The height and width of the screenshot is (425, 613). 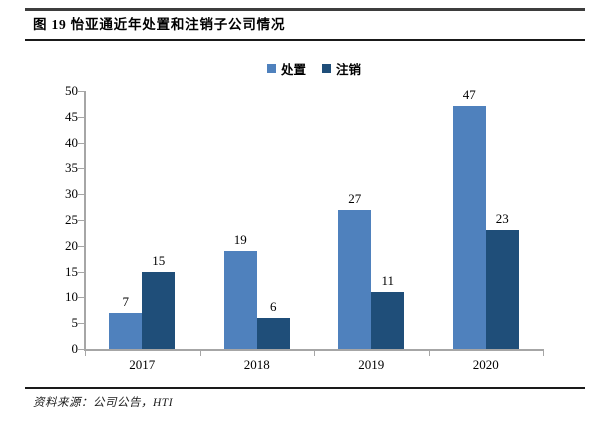 What do you see at coordinates (371, 364) in the screenshot?
I see `x-axis-category-label: 2019` at bounding box center [371, 364].